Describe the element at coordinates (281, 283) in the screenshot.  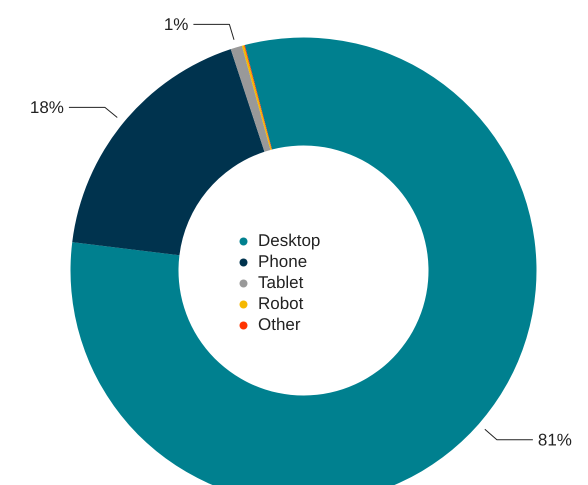
I see `legend-label: Tablet` at that location.